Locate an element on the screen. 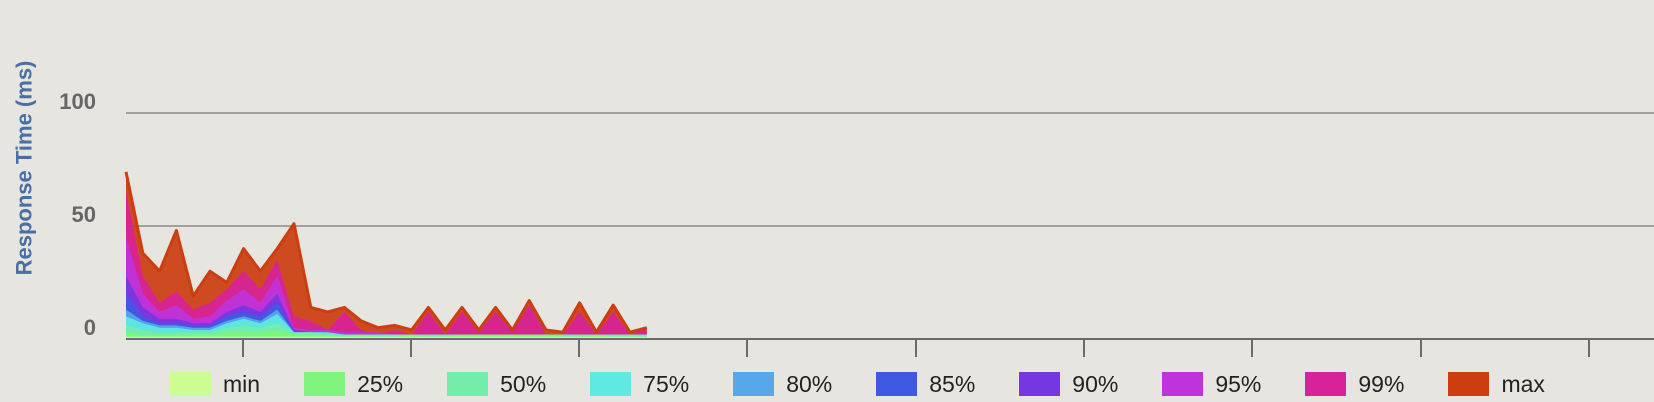  legend-label-min: min is located at coordinates (242, 383).